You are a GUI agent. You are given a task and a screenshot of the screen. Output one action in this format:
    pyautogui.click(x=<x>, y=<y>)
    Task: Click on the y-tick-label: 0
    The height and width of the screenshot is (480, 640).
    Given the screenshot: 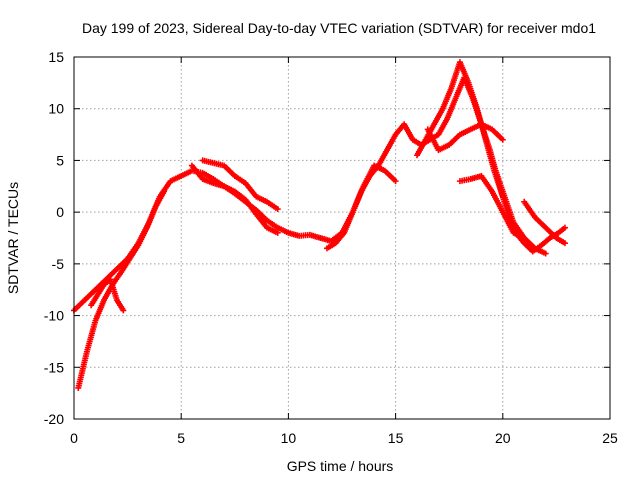 What is the action you would take?
    pyautogui.click(x=60, y=212)
    